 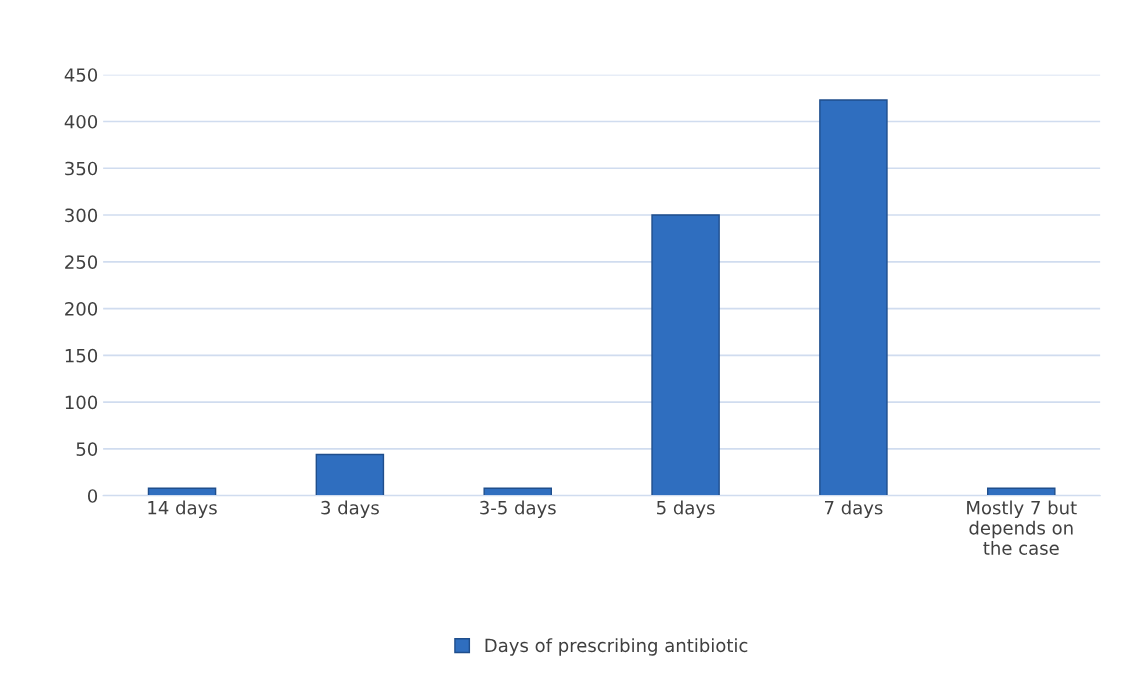 What do you see at coordinates (81, 121) in the screenshot?
I see `y-tick-label: 400` at bounding box center [81, 121].